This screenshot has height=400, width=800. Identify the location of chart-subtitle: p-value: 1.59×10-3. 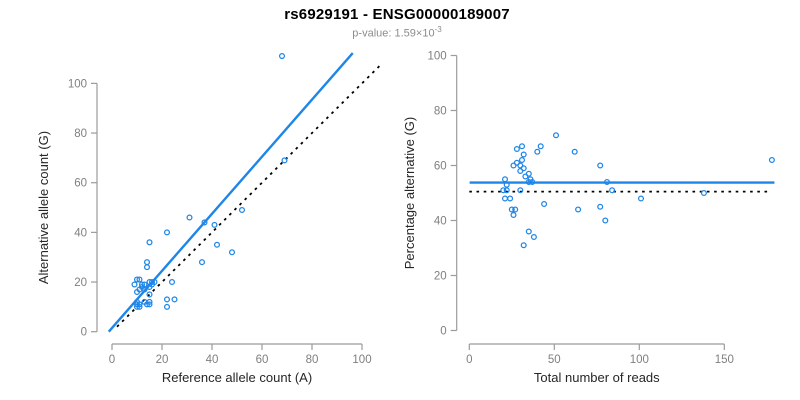
(397, 32).